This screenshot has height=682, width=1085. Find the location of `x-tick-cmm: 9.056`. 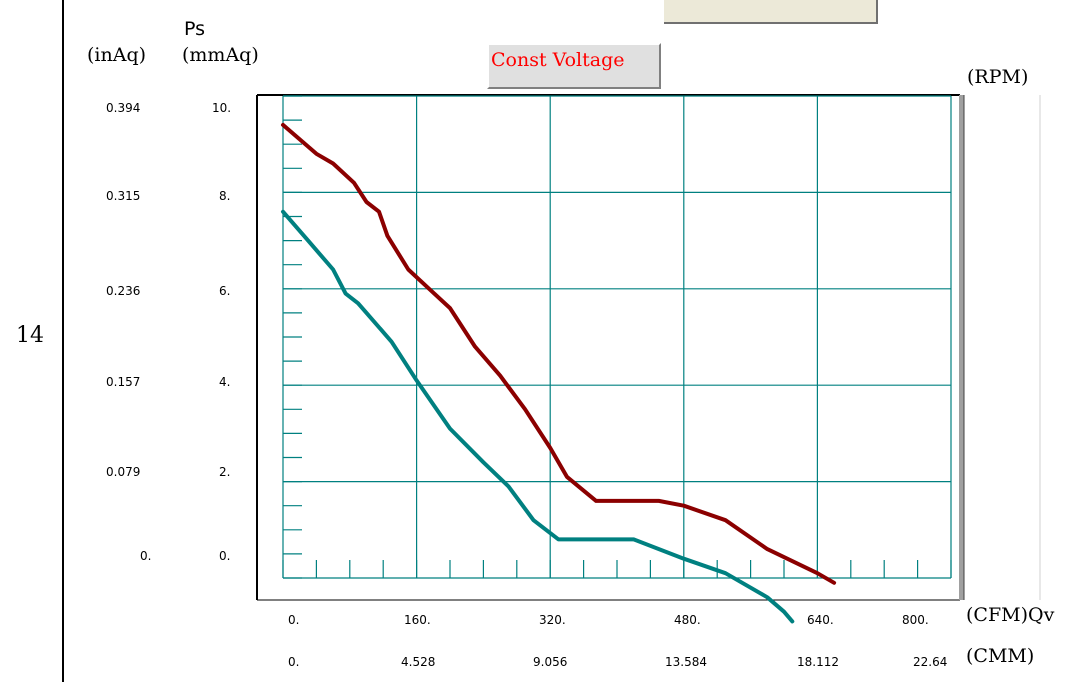

x-tick-cmm: 9.056 is located at coordinates (550, 662).